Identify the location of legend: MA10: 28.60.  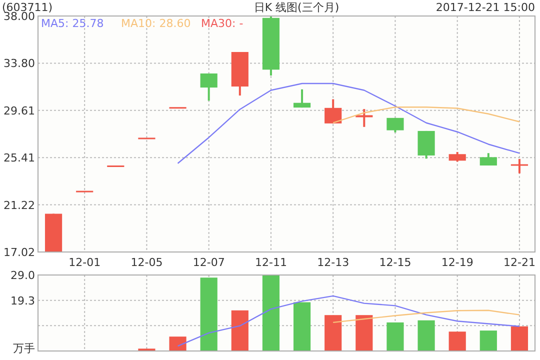
(156, 23).